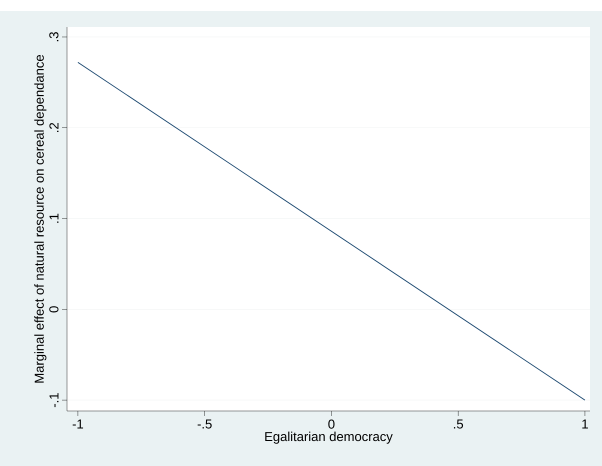 Image resolution: width=602 pixels, height=466 pixels. I want to click on x-axis-title: Egalitarian democracy, so click(329, 438).